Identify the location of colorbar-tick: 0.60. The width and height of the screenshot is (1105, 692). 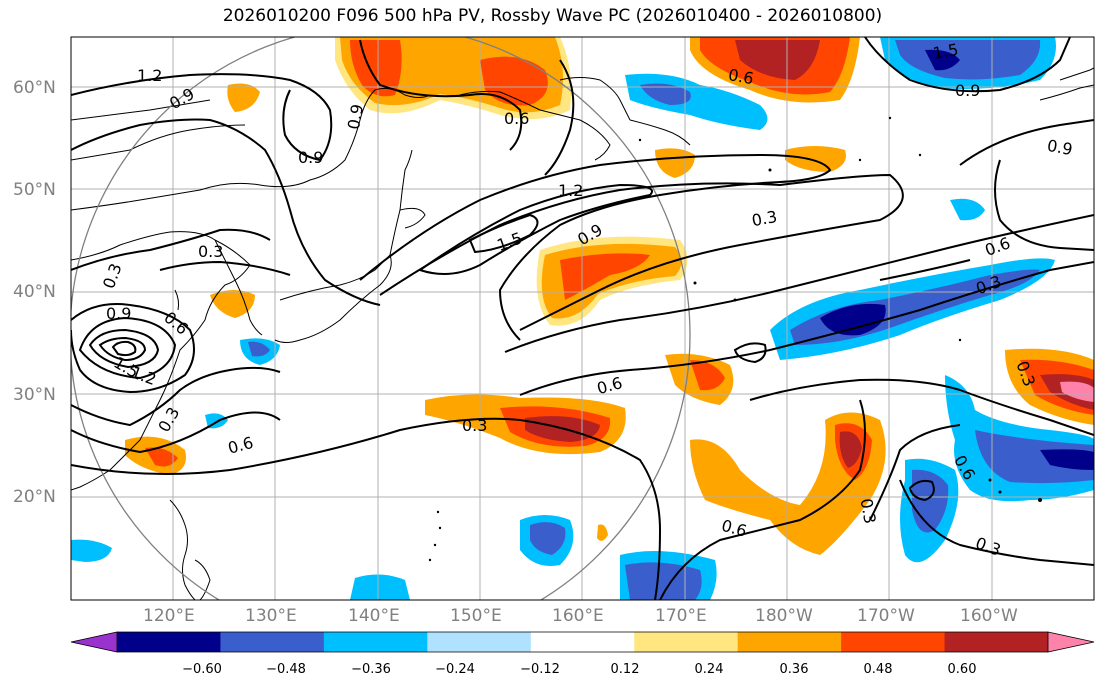
(962, 669).